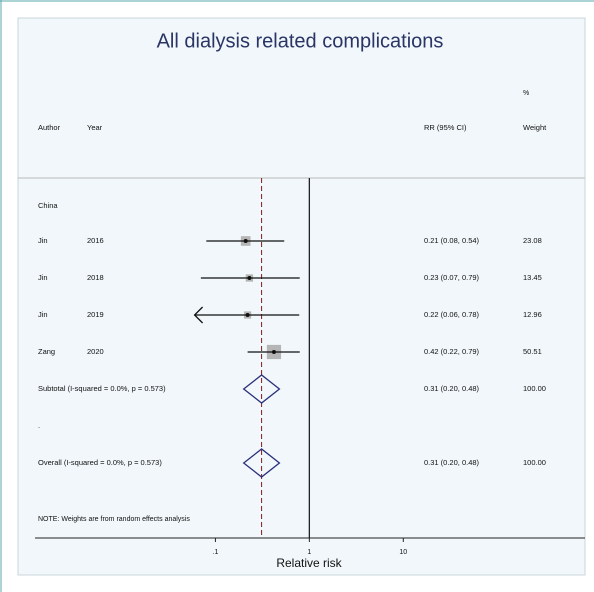 The image size is (594, 592). I want to click on subtotal-weight: 100.00, so click(534, 388).